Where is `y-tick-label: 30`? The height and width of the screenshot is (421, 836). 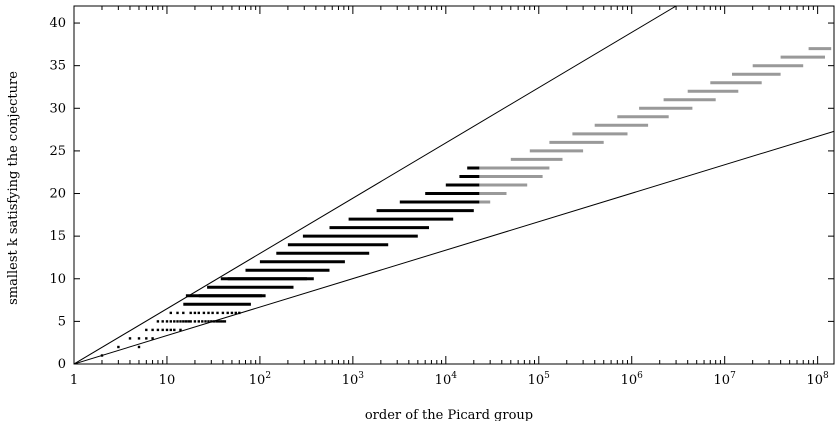
y-tick-label: 30 is located at coordinates (57, 108).